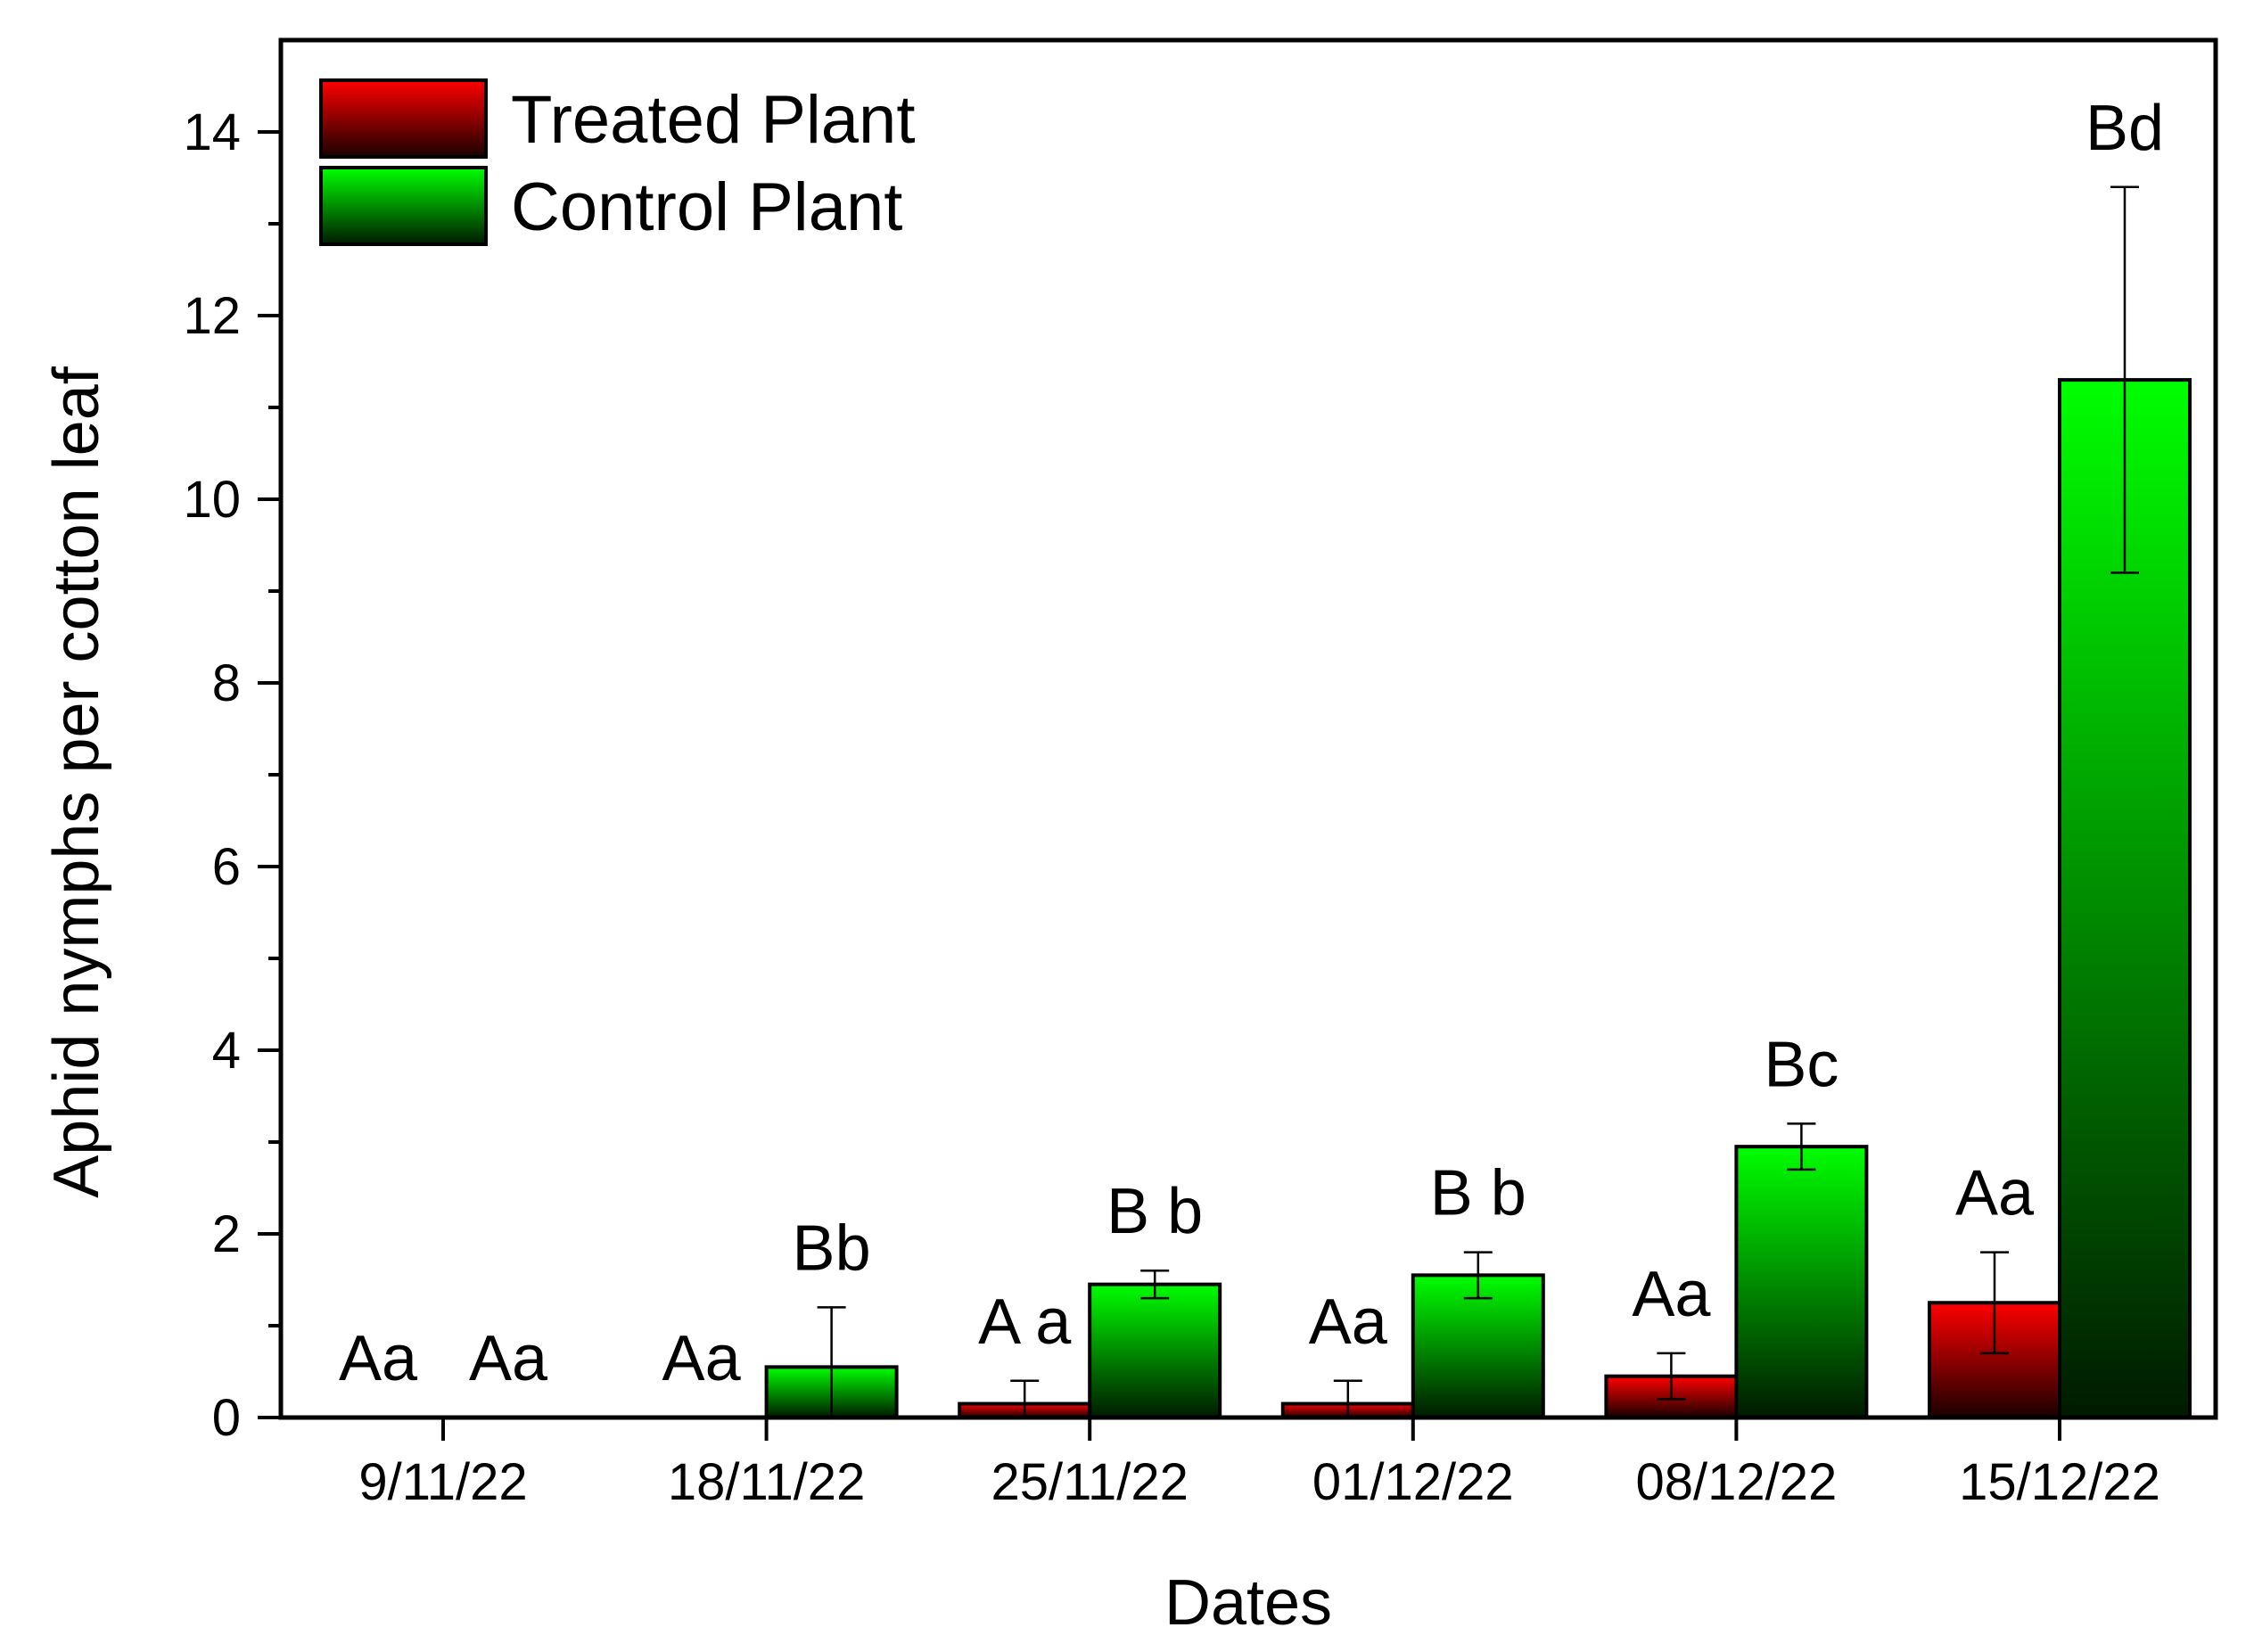  What do you see at coordinates (227, 1234) in the screenshot?
I see `y-tick-label-1: 2` at bounding box center [227, 1234].